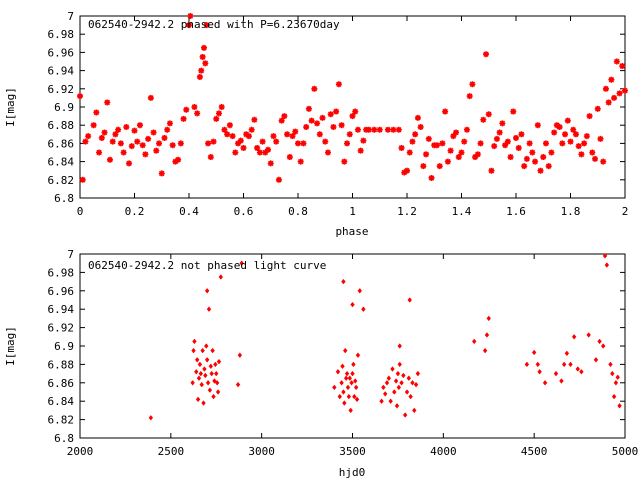 The height and width of the screenshot is (485, 640). Describe the element at coordinates (61, 125) in the screenshot. I see `y-tick-label: 6.88` at that location.